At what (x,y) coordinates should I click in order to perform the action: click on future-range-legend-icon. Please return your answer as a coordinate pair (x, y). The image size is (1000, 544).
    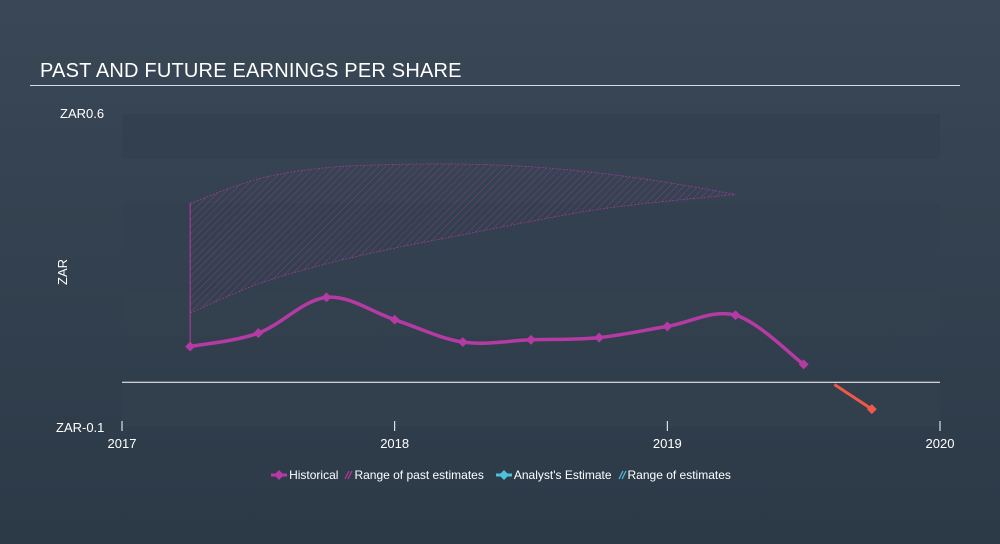
    Looking at the image, I should click on (622, 475).